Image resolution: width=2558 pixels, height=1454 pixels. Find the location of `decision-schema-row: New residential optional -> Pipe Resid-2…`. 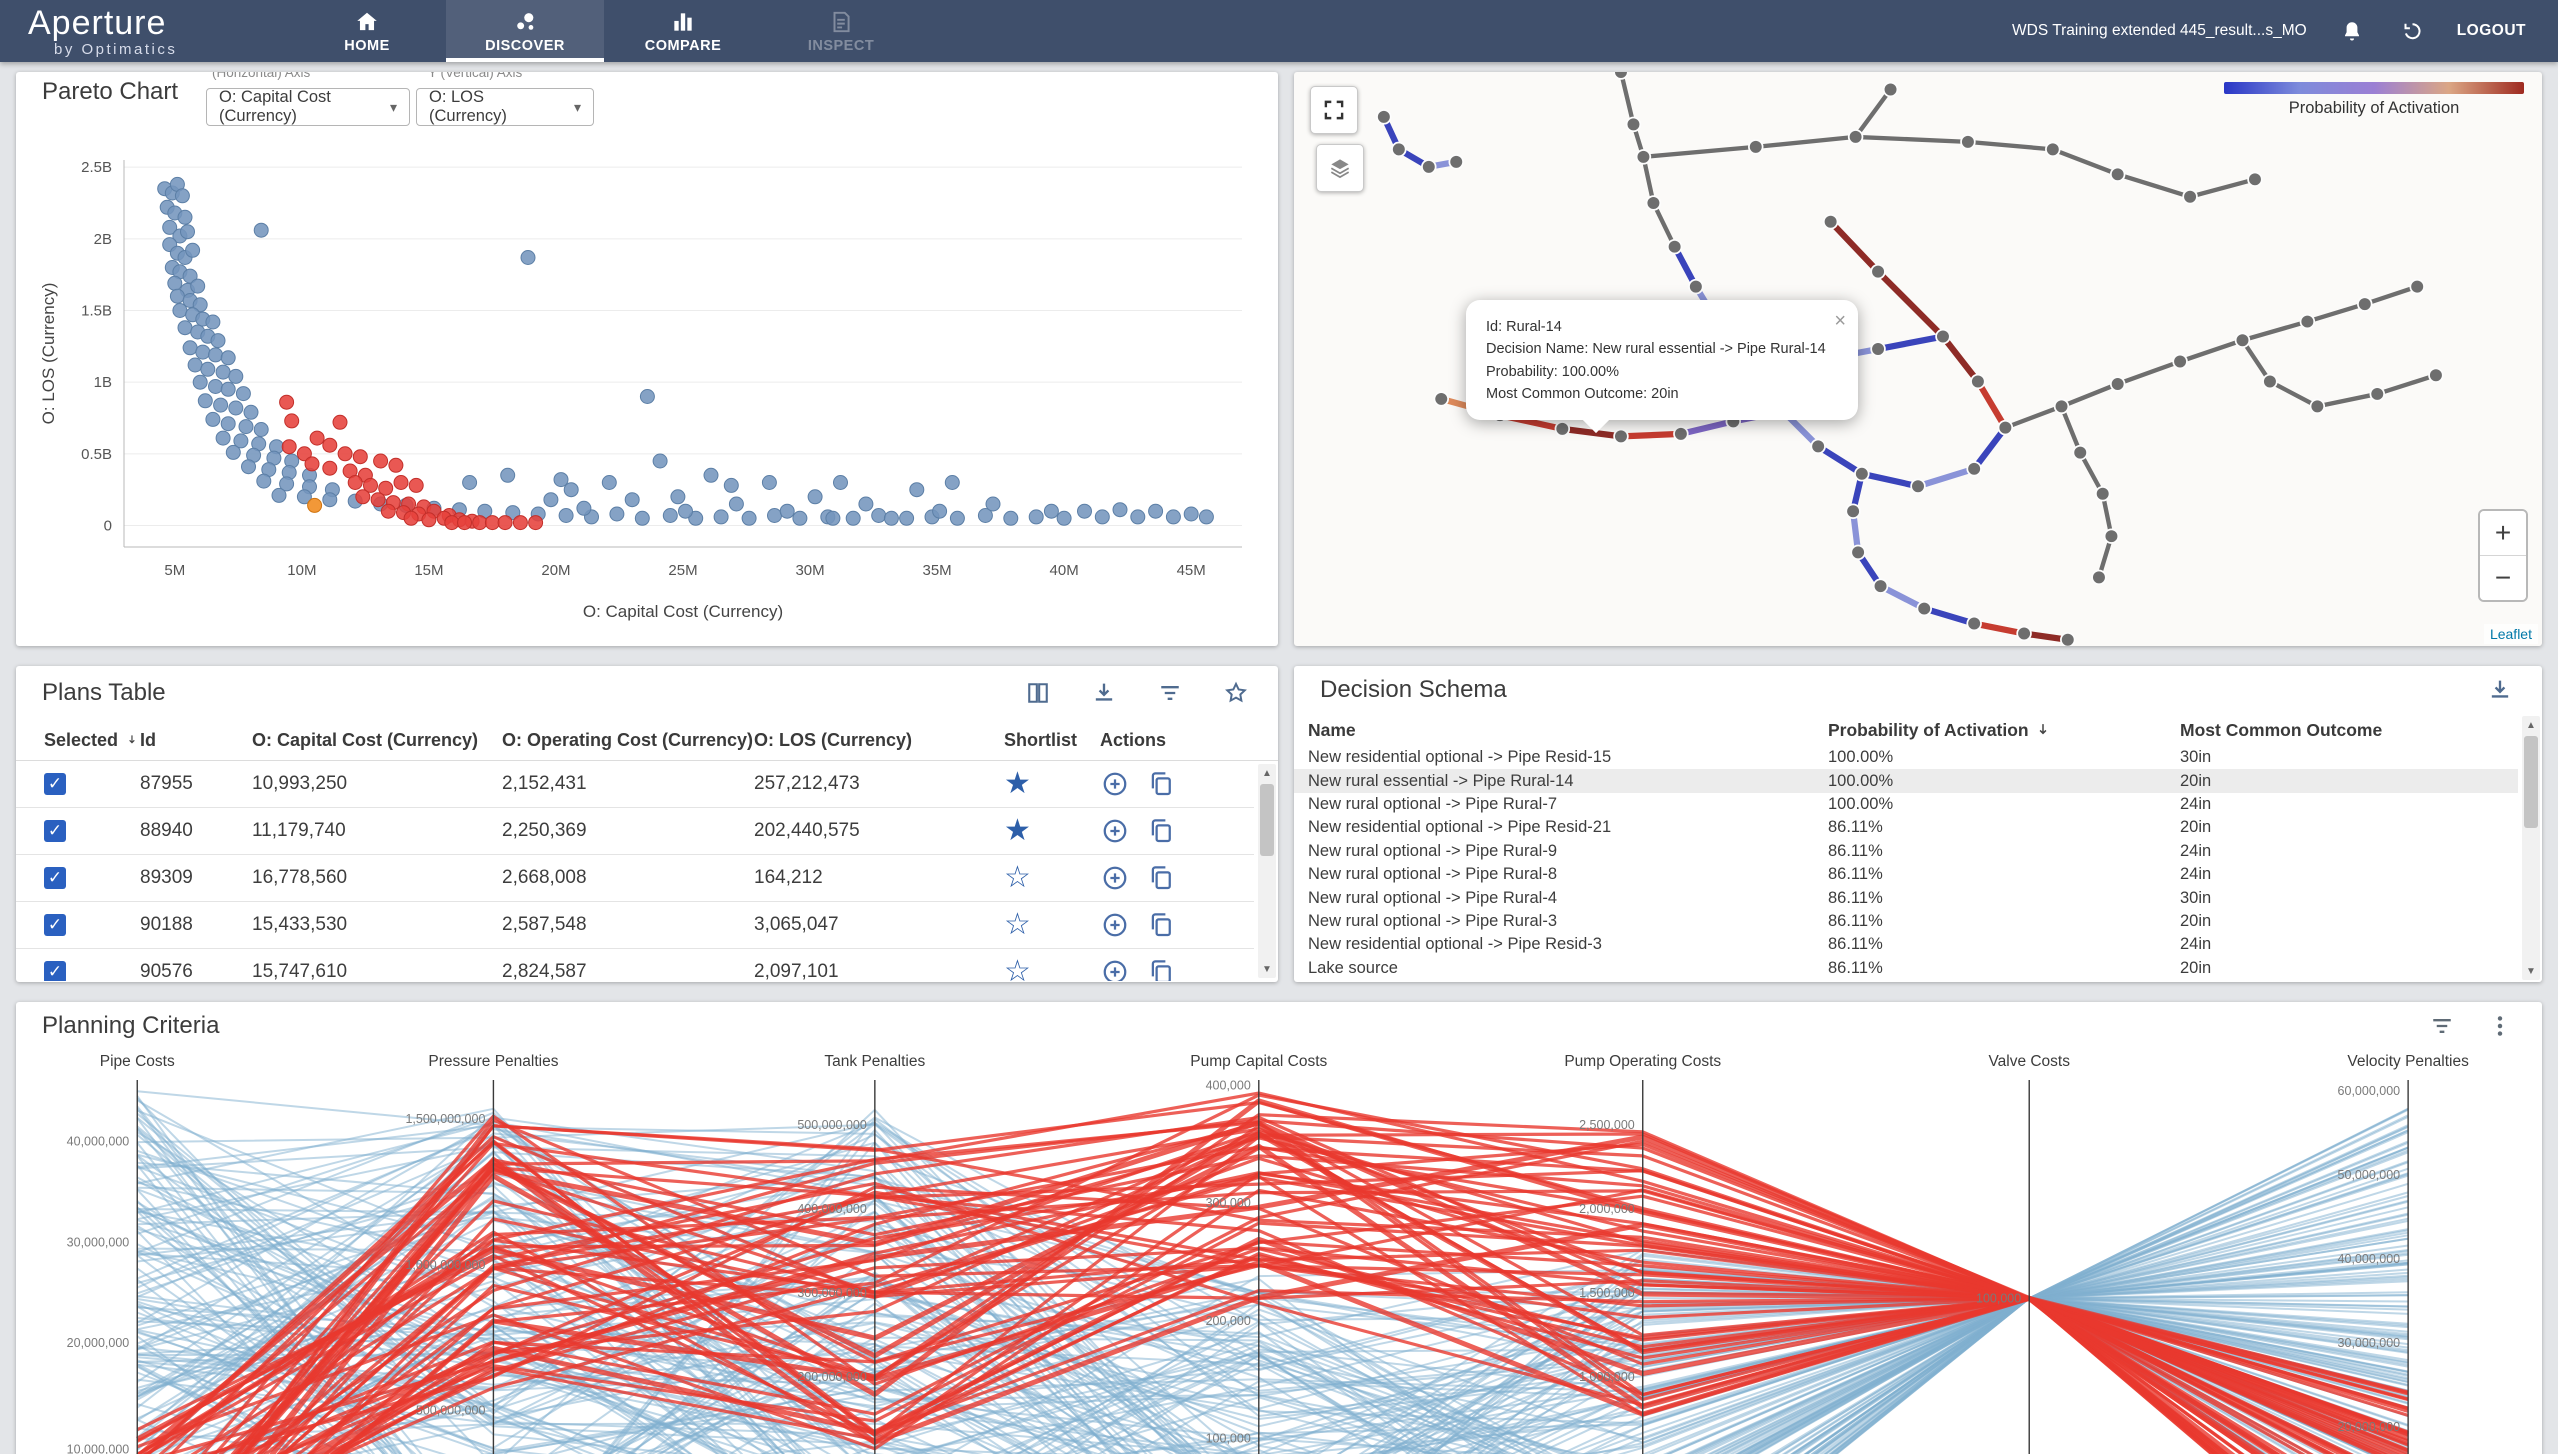

decision-schema-row: New residential optional -> Pipe Resid-2… is located at coordinates (1906, 827).